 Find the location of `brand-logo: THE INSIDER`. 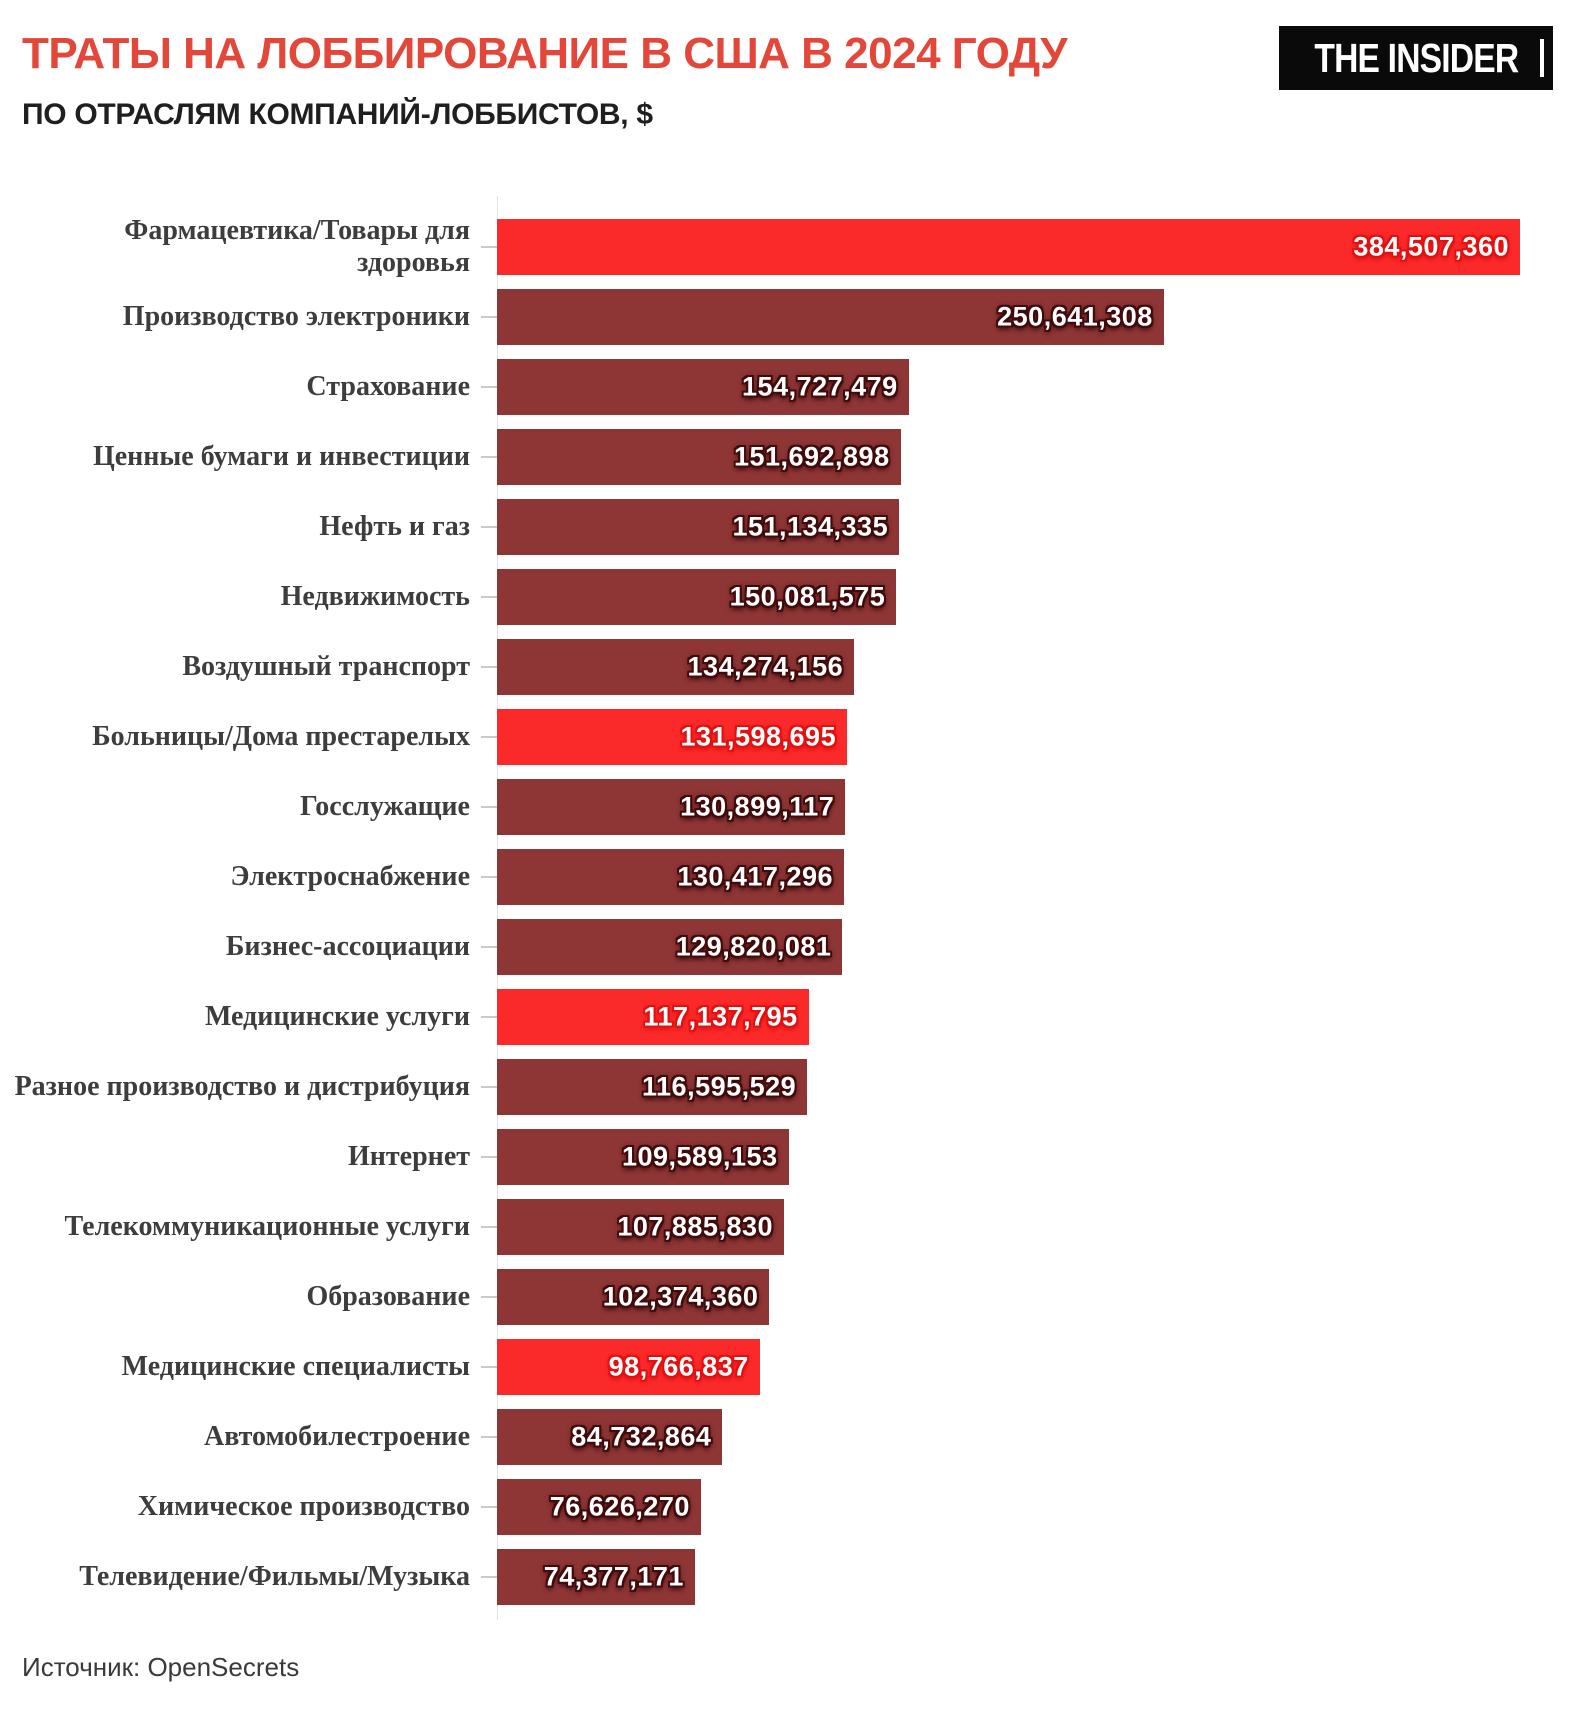

brand-logo: THE INSIDER is located at coordinates (1416, 58).